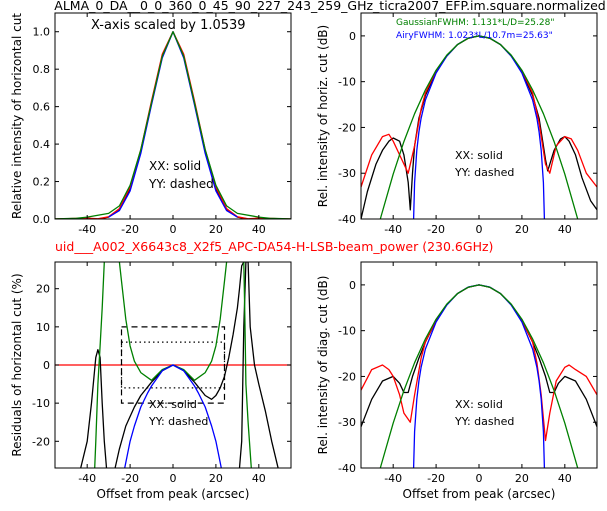  What do you see at coordinates (42, 219) in the screenshot?
I see `y-tick-label: 0.0` at bounding box center [42, 219].